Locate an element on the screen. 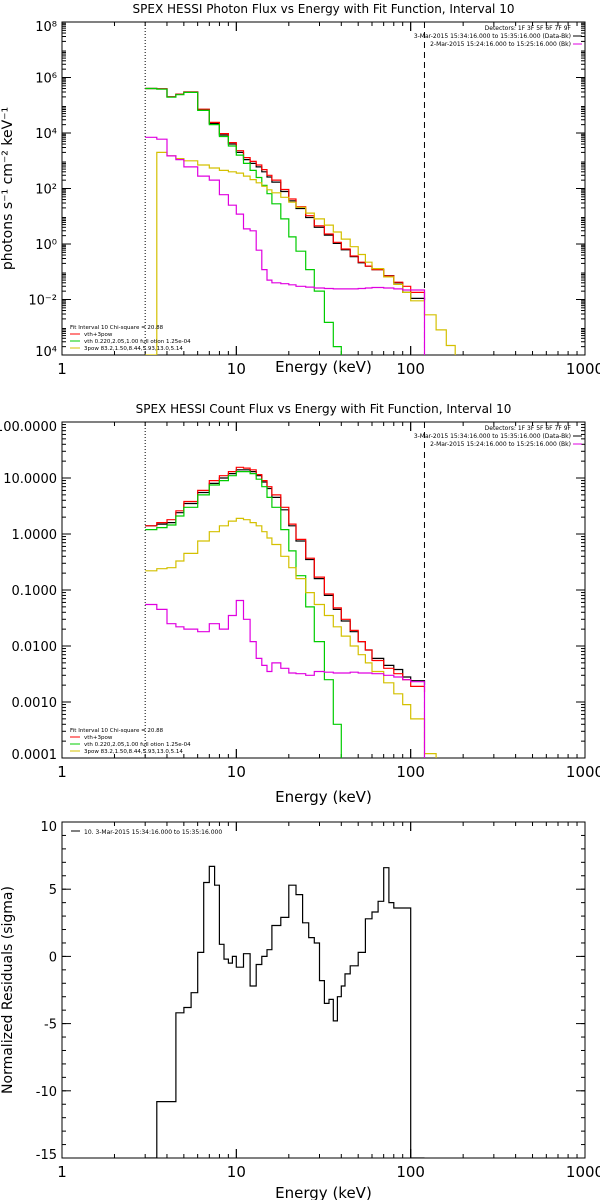 The image size is (600, 1200). y-tick-label: 10 is located at coordinates (48, 827).